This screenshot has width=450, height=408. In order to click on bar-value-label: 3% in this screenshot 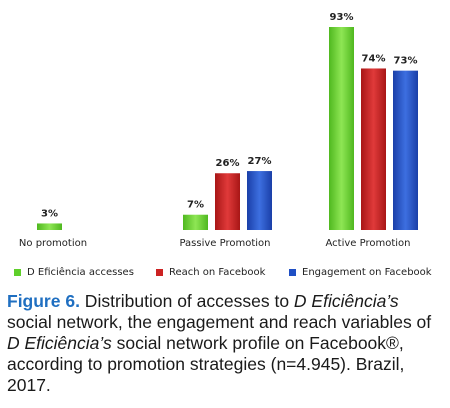, I will do `click(49, 213)`.